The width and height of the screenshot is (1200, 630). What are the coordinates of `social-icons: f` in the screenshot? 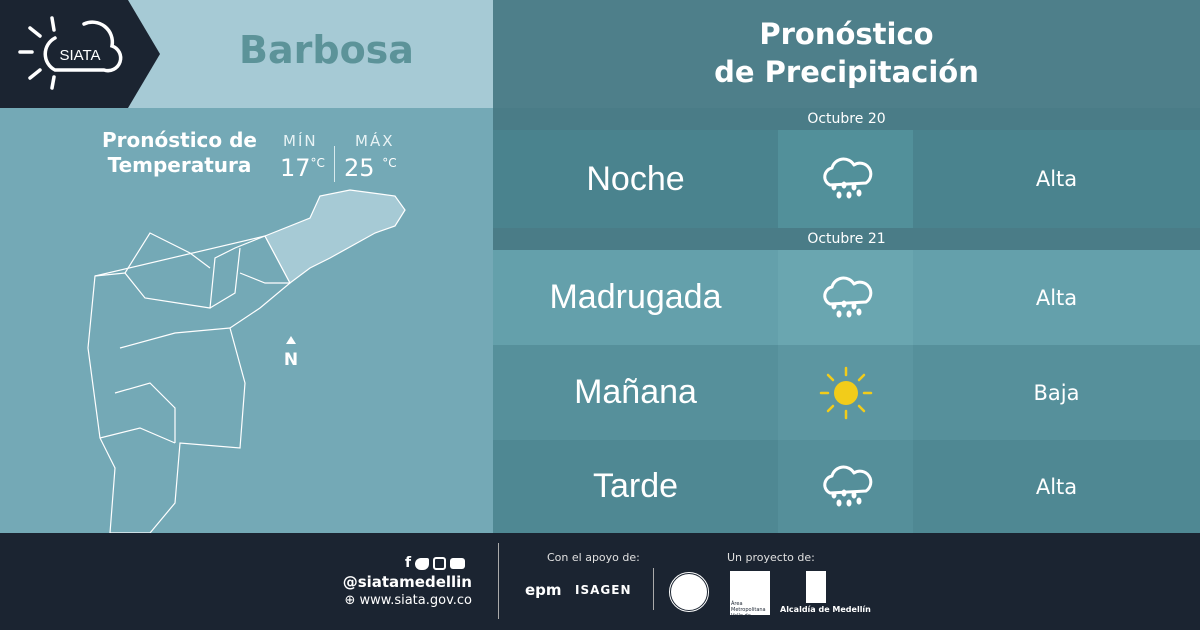 It's located at (435, 563).